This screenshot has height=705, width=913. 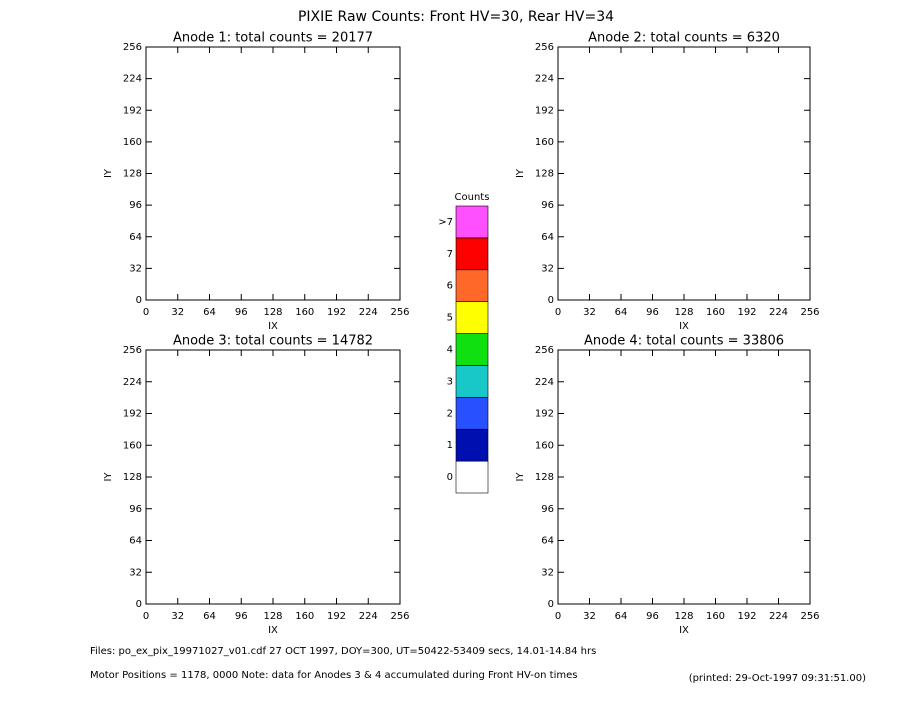 What do you see at coordinates (684, 341) in the screenshot?
I see `panel-title: Anode 4: total counts = 33806` at bounding box center [684, 341].